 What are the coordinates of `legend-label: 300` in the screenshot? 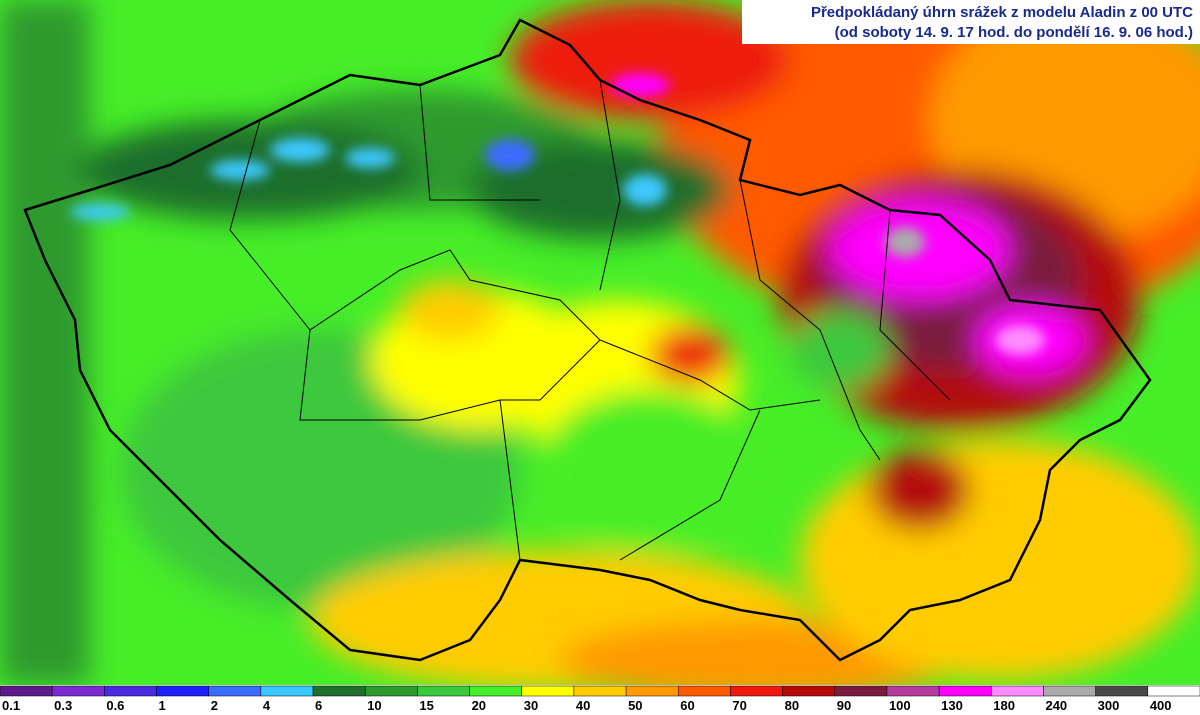 It's located at (1109, 705).